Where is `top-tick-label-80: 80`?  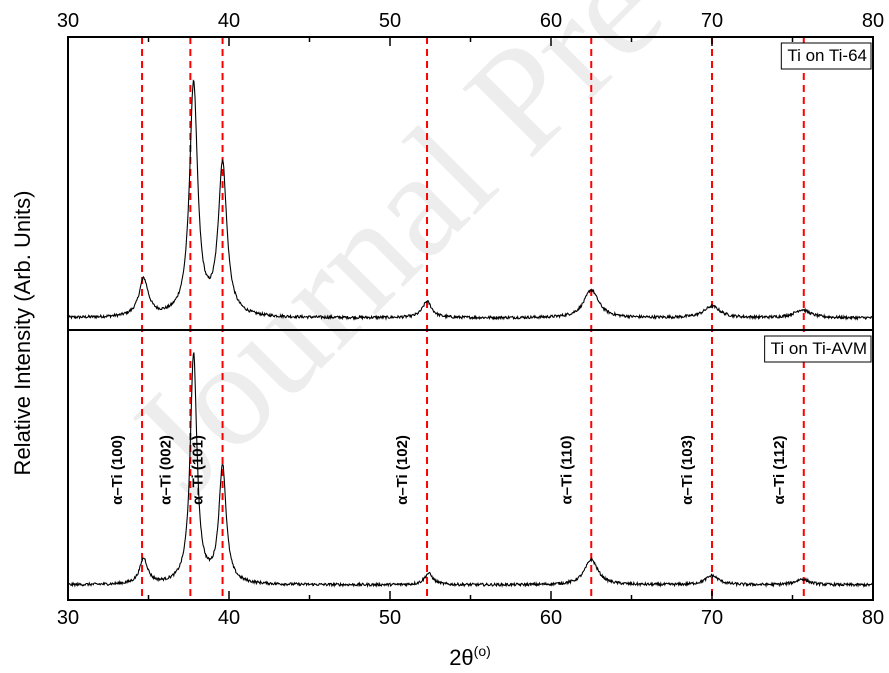
top-tick-label-80: 80 is located at coordinates (873, 21).